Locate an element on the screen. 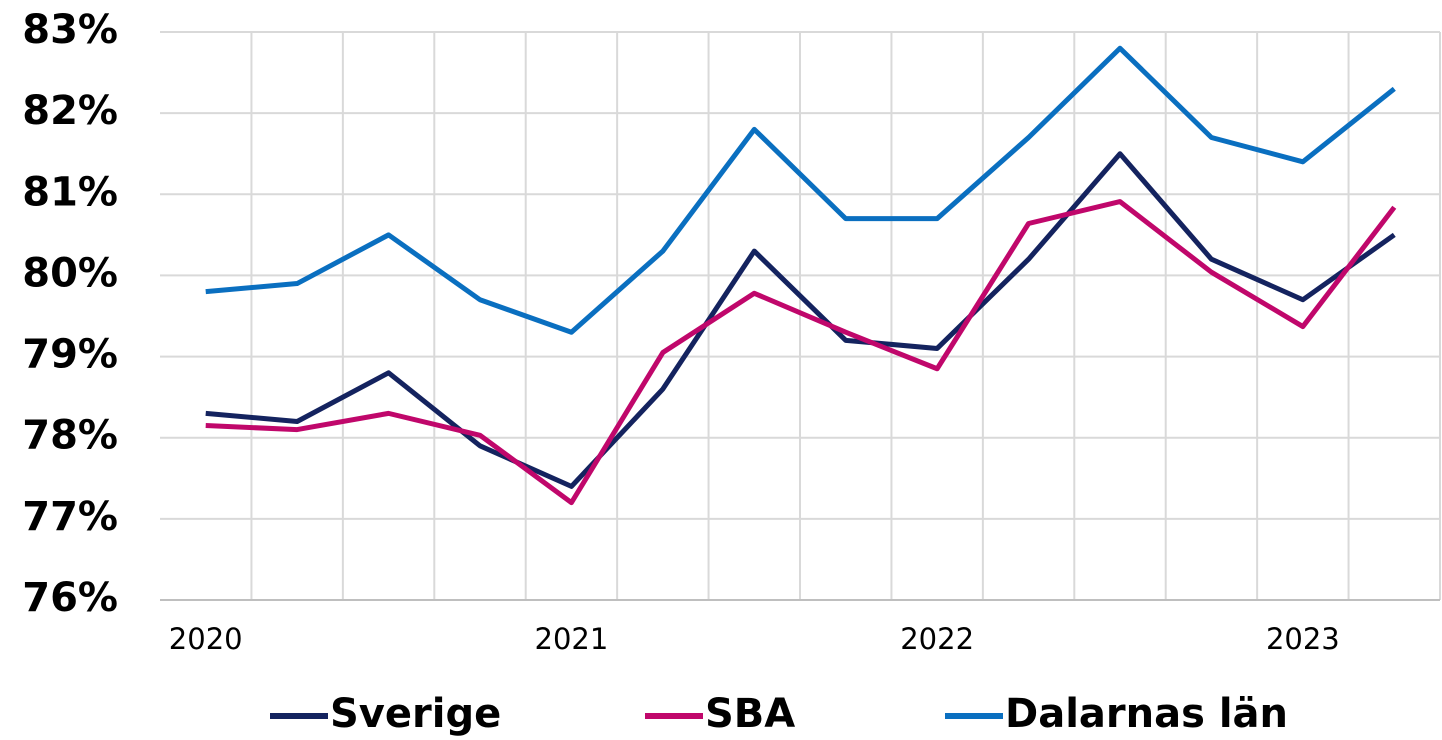  y-tick-label: 81% is located at coordinates (70, 192).